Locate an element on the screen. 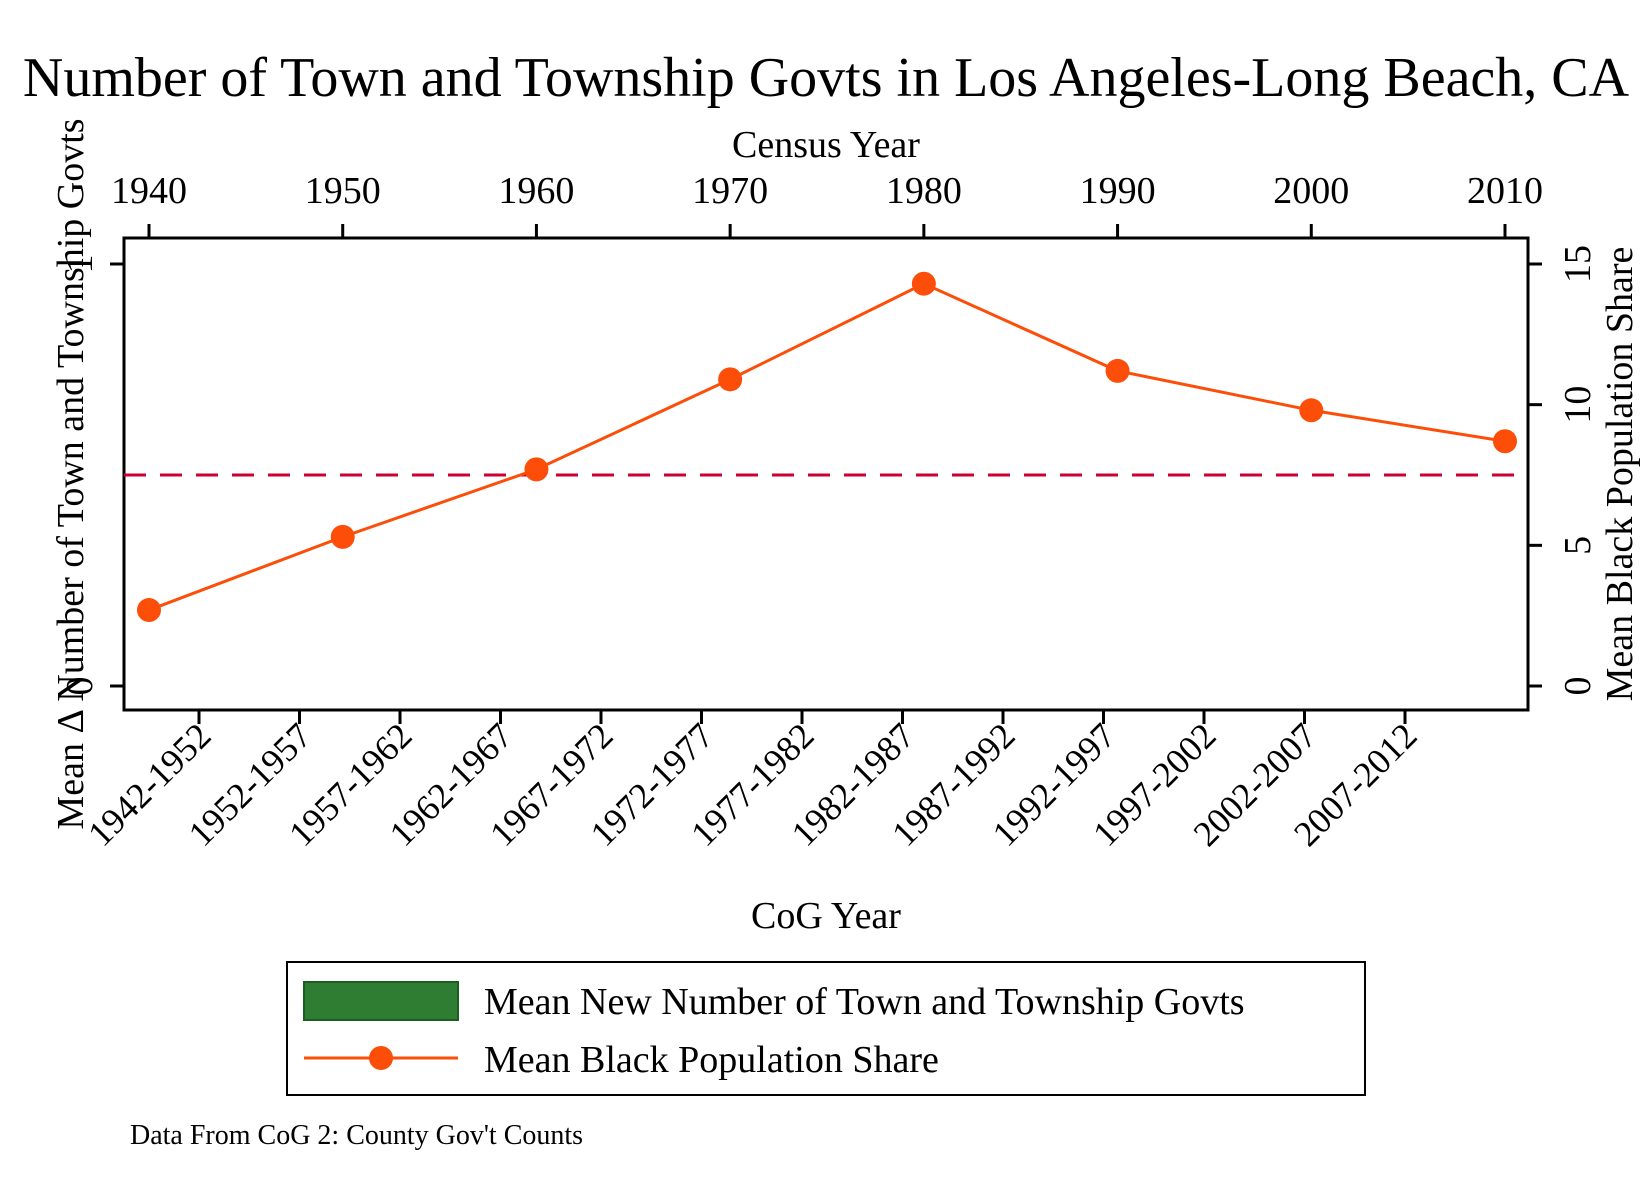 The image size is (1652, 1201). top-tick-label: 1940 is located at coordinates (149, 191).